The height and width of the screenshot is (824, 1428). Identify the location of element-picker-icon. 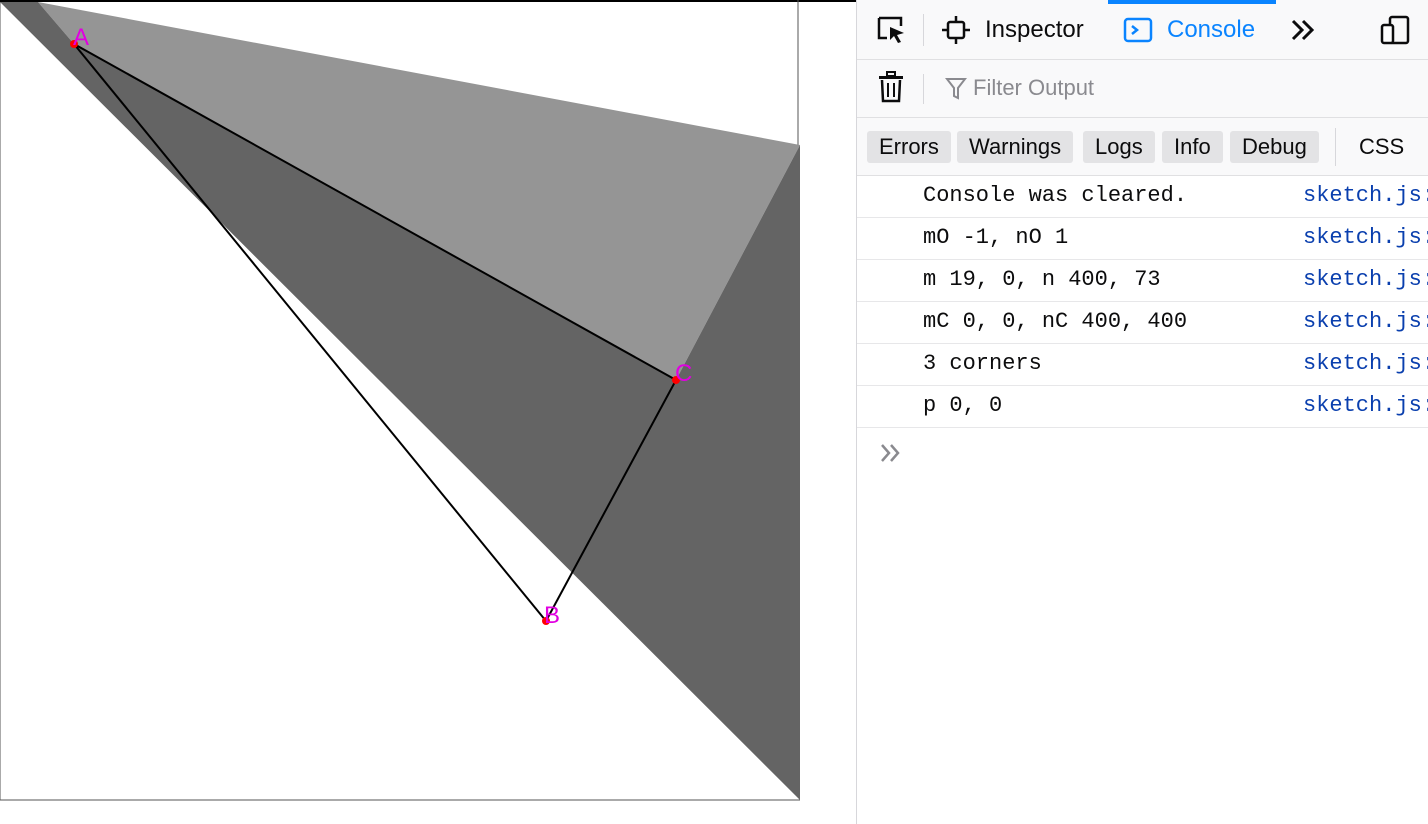
(891, 30).